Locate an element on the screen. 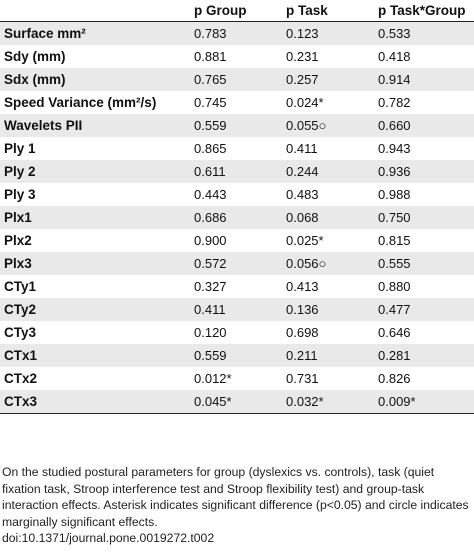 This screenshot has height=553, width=474. cell-p-group: 0.327 is located at coordinates (236, 286).